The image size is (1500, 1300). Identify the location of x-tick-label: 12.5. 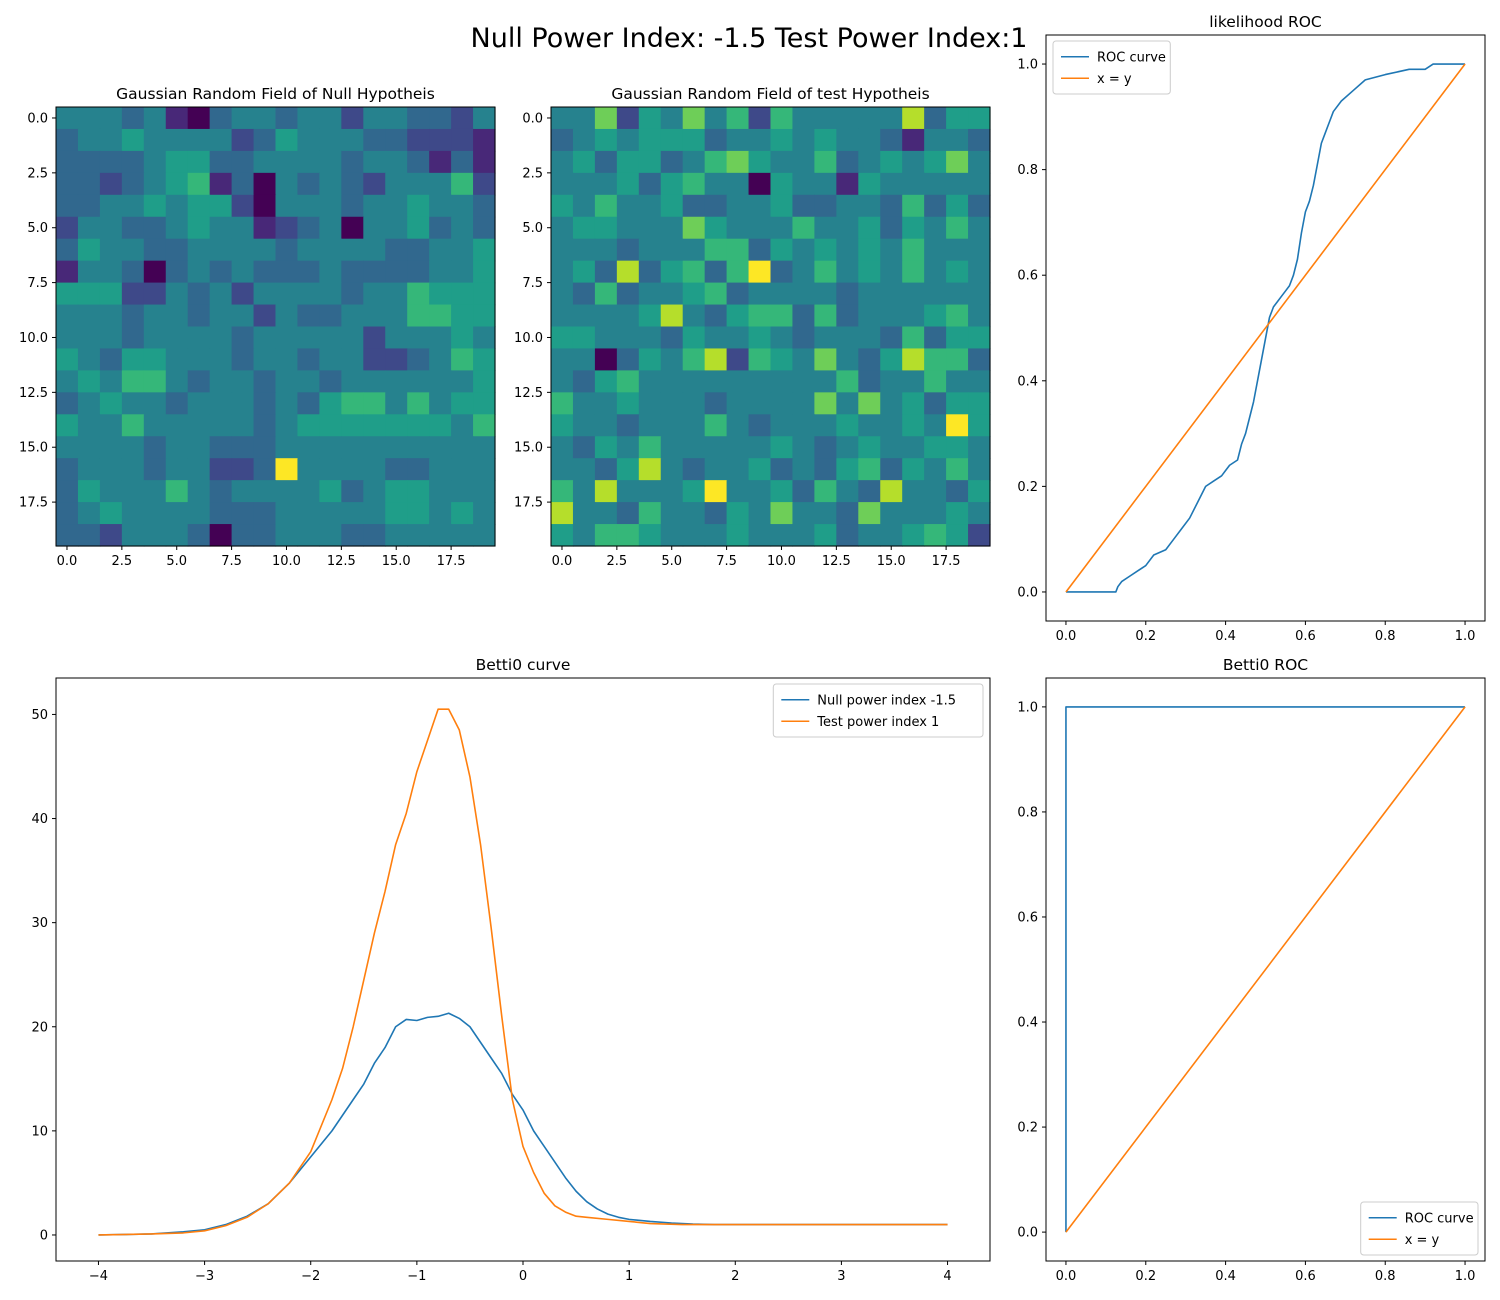
(341, 561).